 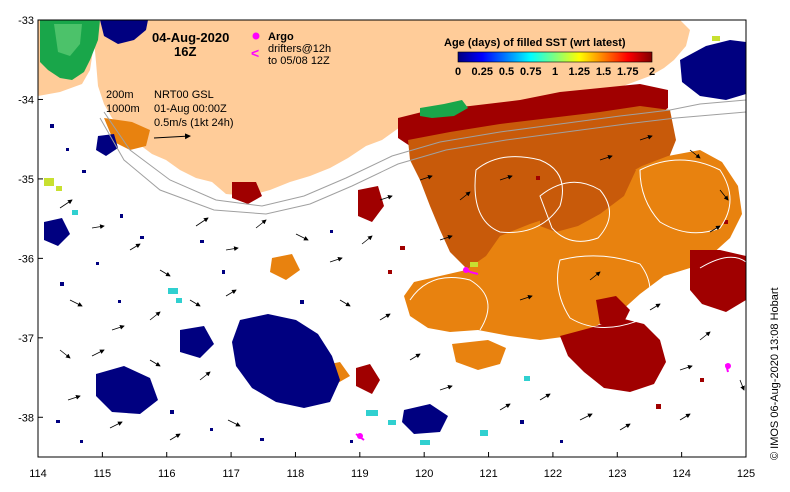 What do you see at coordinates (299, 49) in the screenshot?
I see `drifters-label: drifters@12h` at bounding box center [299, 49].